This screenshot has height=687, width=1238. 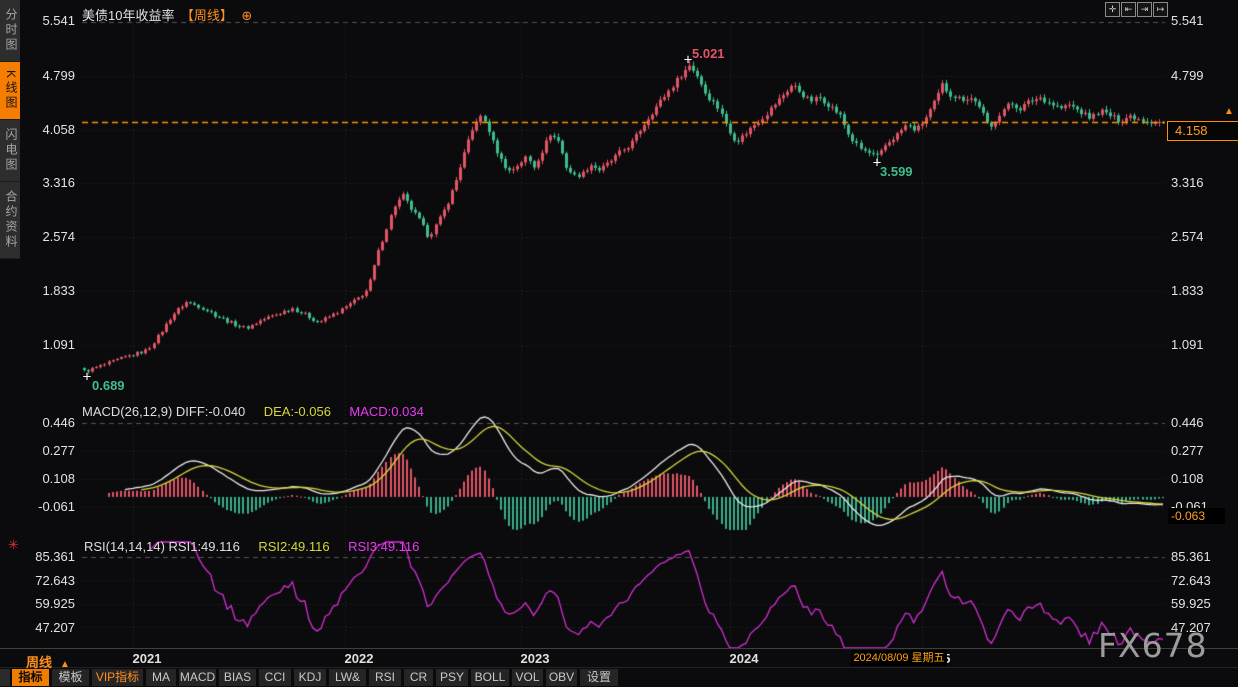 I want to click on toolbar-button-boll: BOLL, so click(x=490, y=677).